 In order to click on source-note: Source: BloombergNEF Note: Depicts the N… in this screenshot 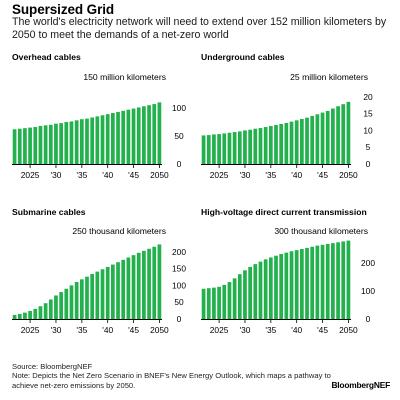, I will do `click(172, 376)`.